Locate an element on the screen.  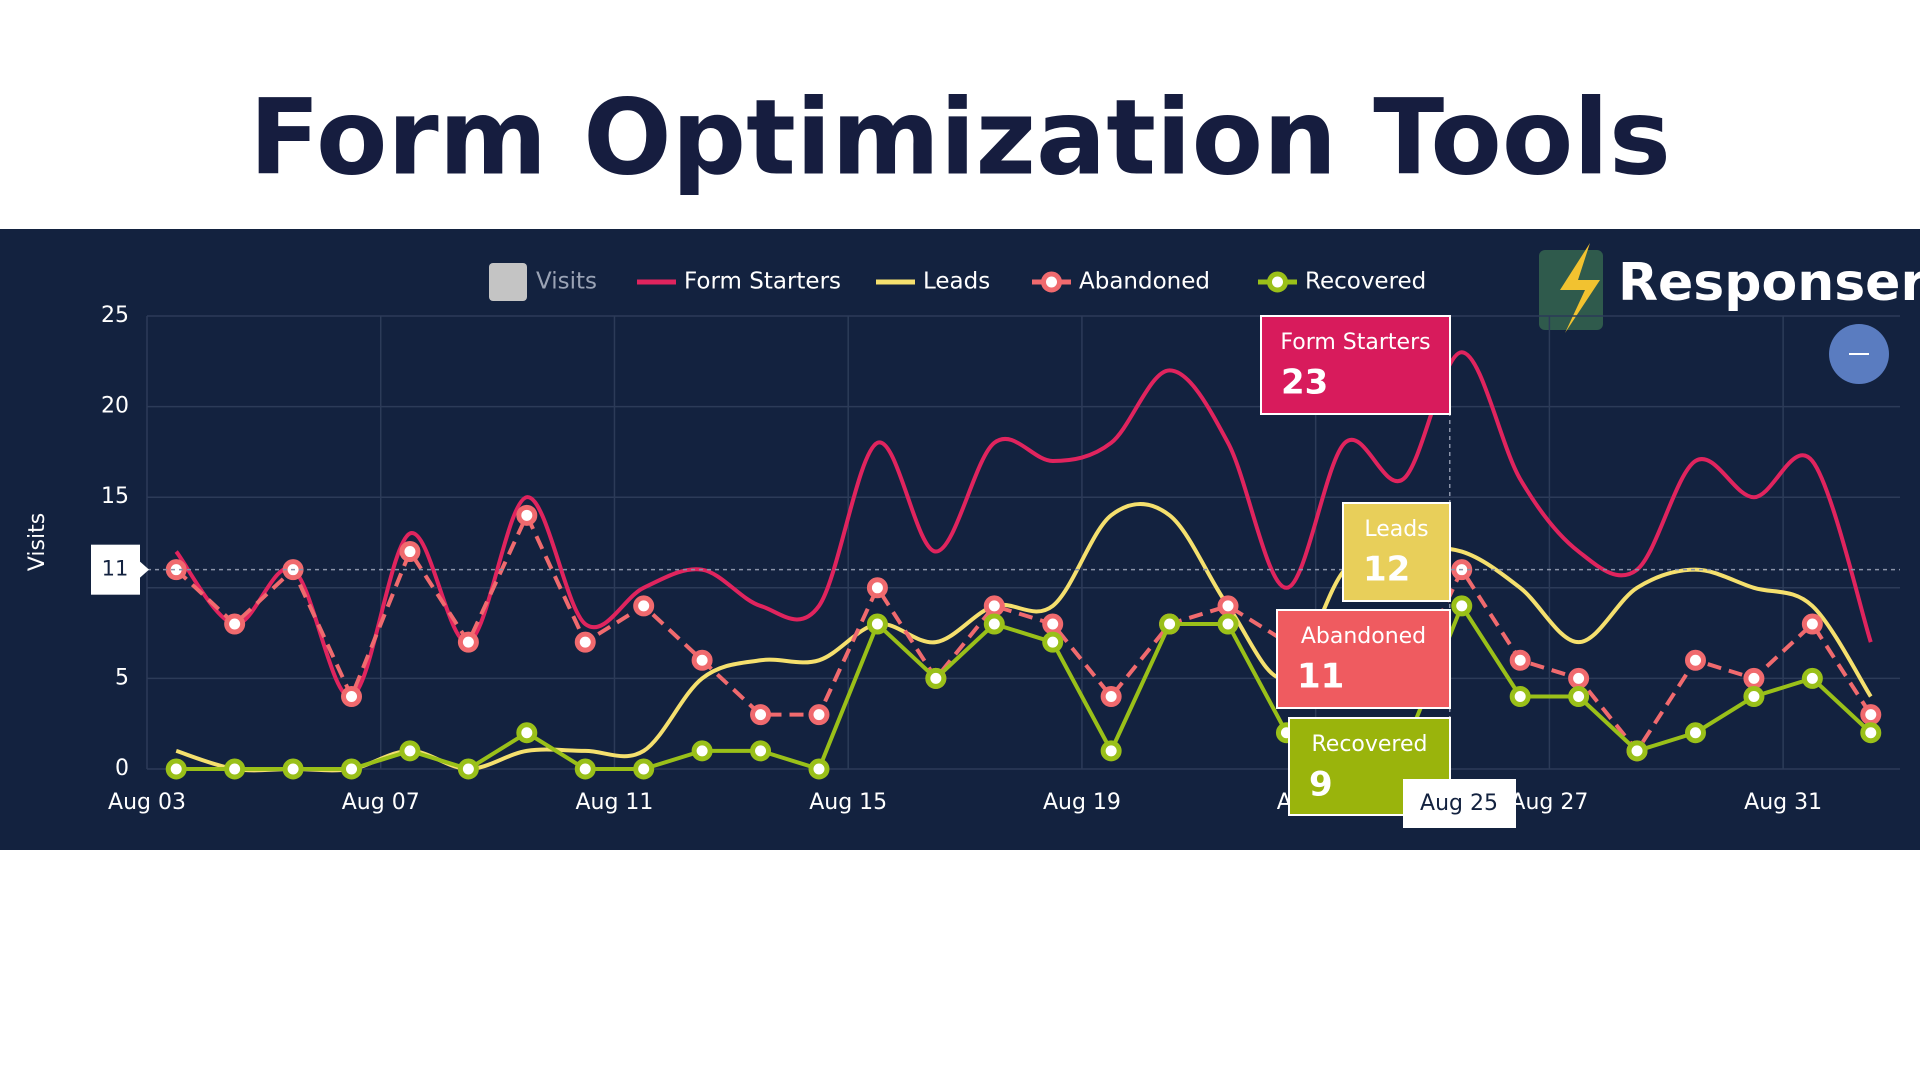
tooltip-series-name: Abandoned is located at coordinates (1363, 636).